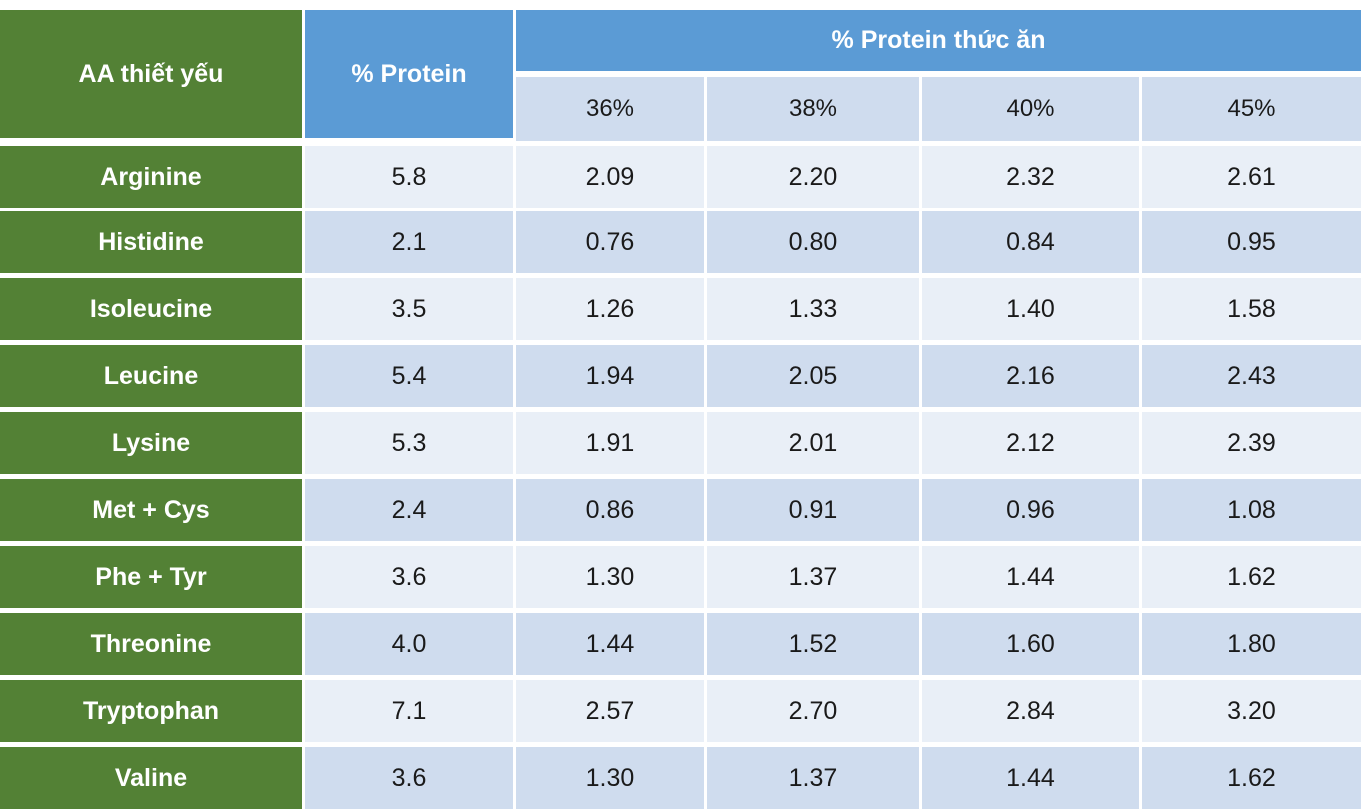  I want to click on row-label: Histidine, so click(151, 242).